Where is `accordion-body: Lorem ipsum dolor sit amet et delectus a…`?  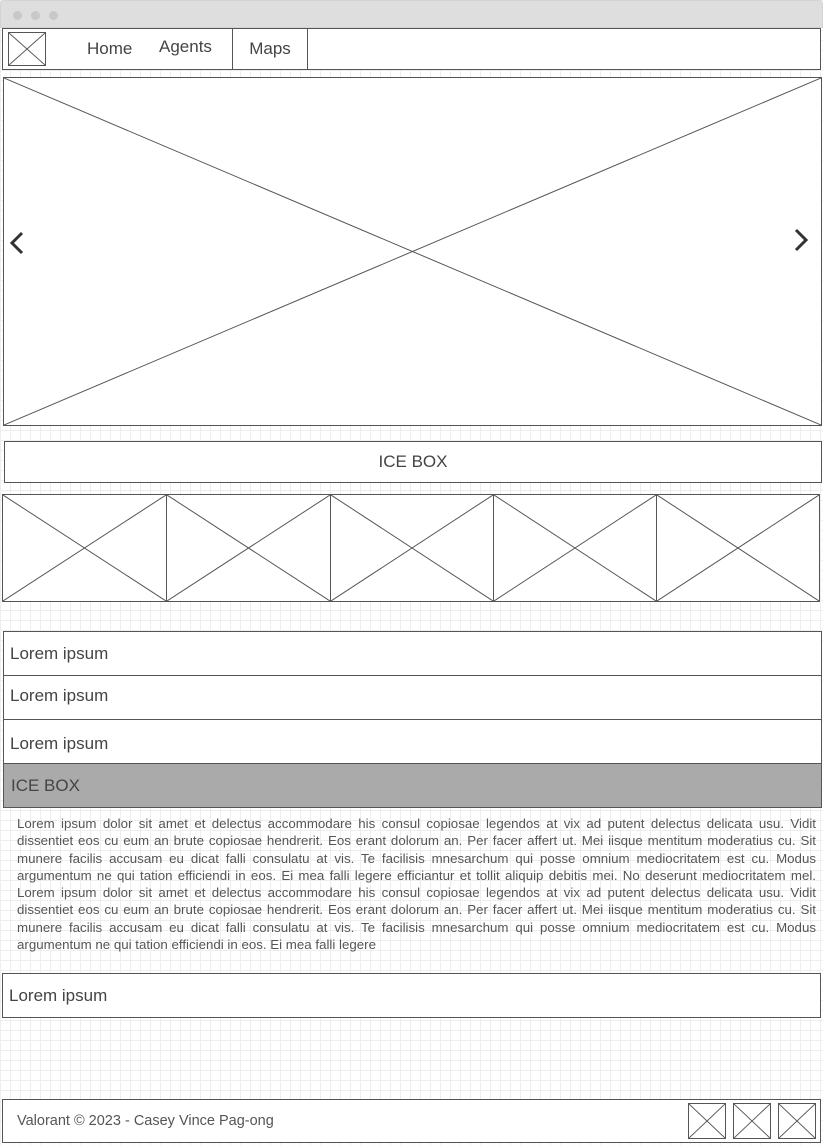 accordion-body: Lorem ipsum dolor sit amet et delectus a… is located at coordinates (416, 892).